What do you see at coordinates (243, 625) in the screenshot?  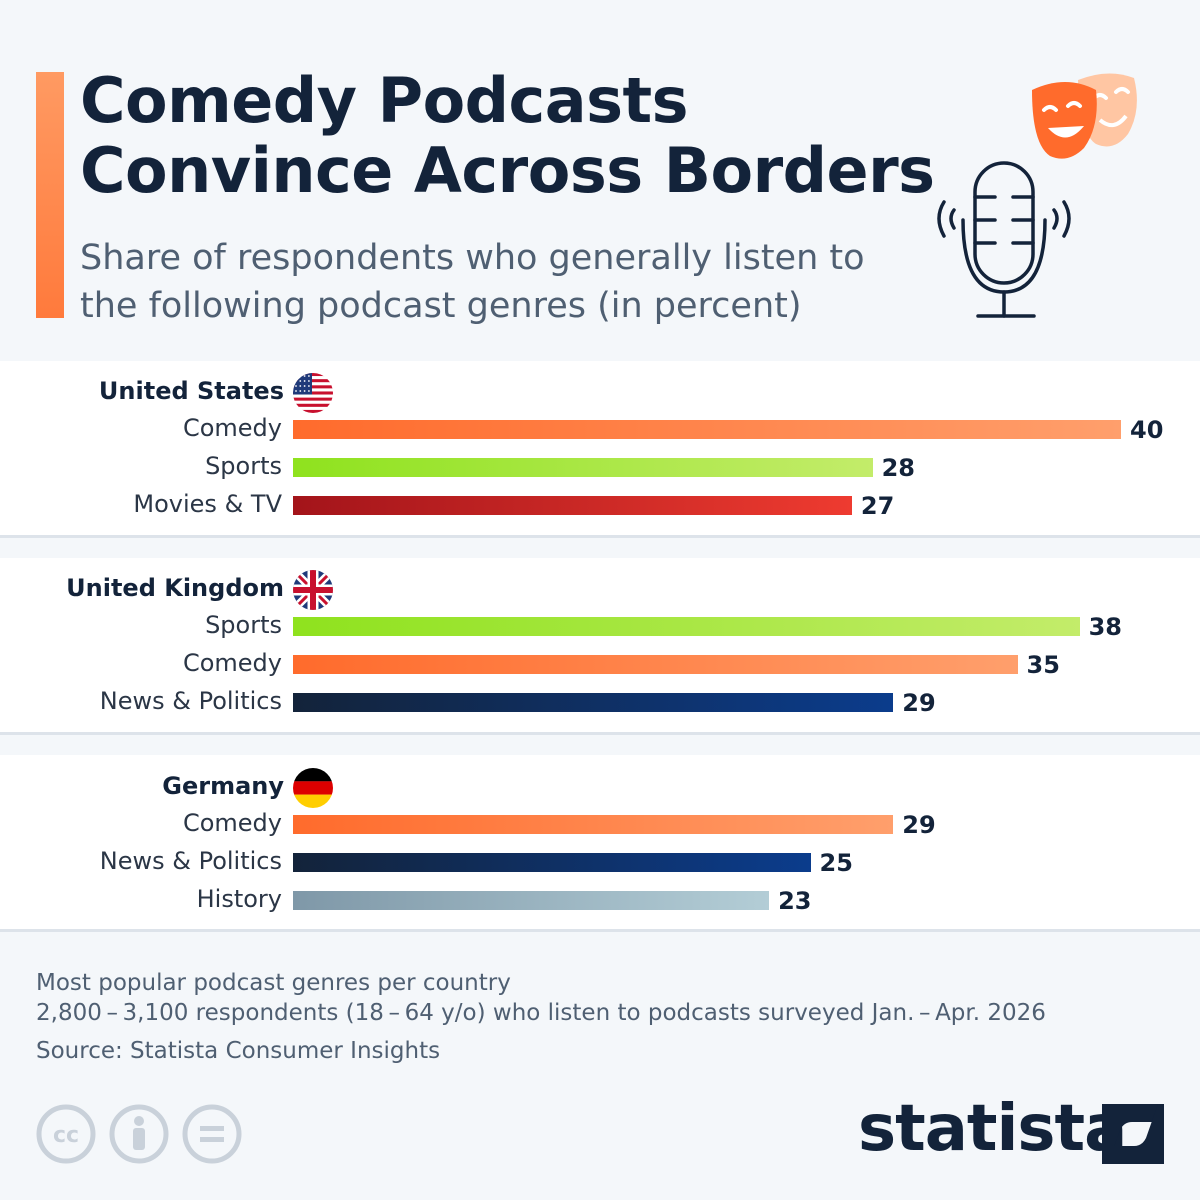 I see `category-label-united-kingdom-sports: Sports` at bounding box center [243, 625].